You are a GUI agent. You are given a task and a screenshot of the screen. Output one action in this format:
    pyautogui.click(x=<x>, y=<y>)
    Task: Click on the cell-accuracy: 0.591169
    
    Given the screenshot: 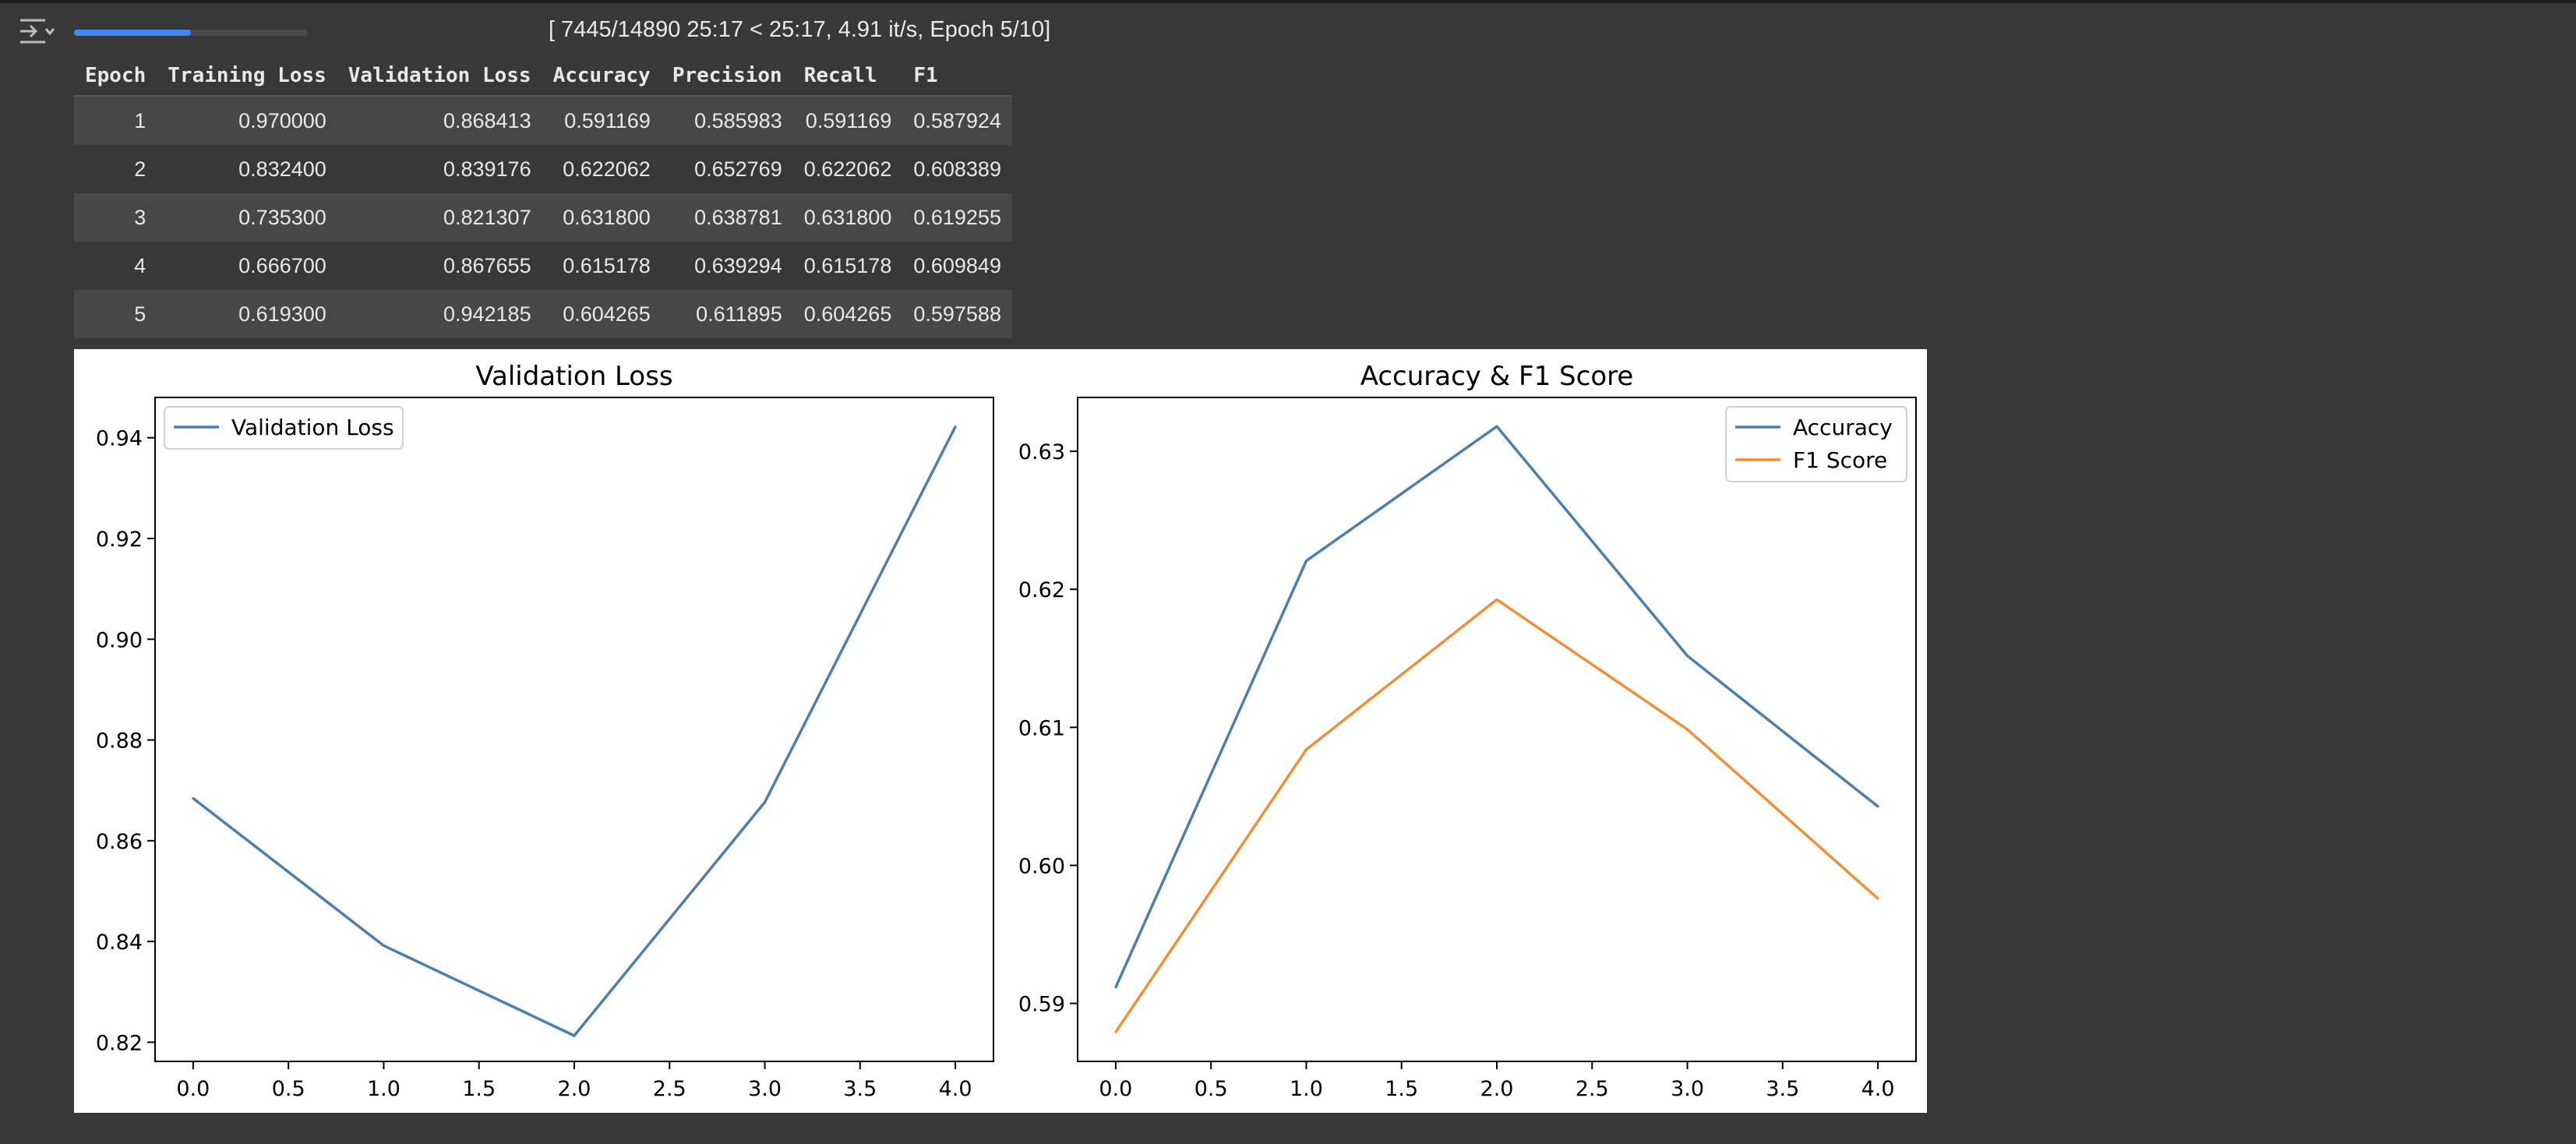 What is the action you would take?
    pyautogui.click(x=602, y=120)
    